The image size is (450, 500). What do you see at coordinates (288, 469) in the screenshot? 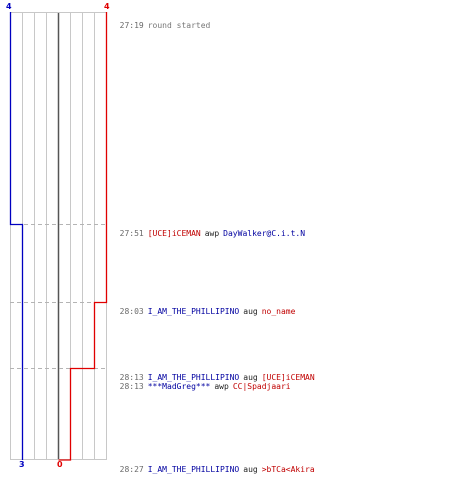
I see `victim-name: >bTCa<Akira` at bounding box center [288, 469].